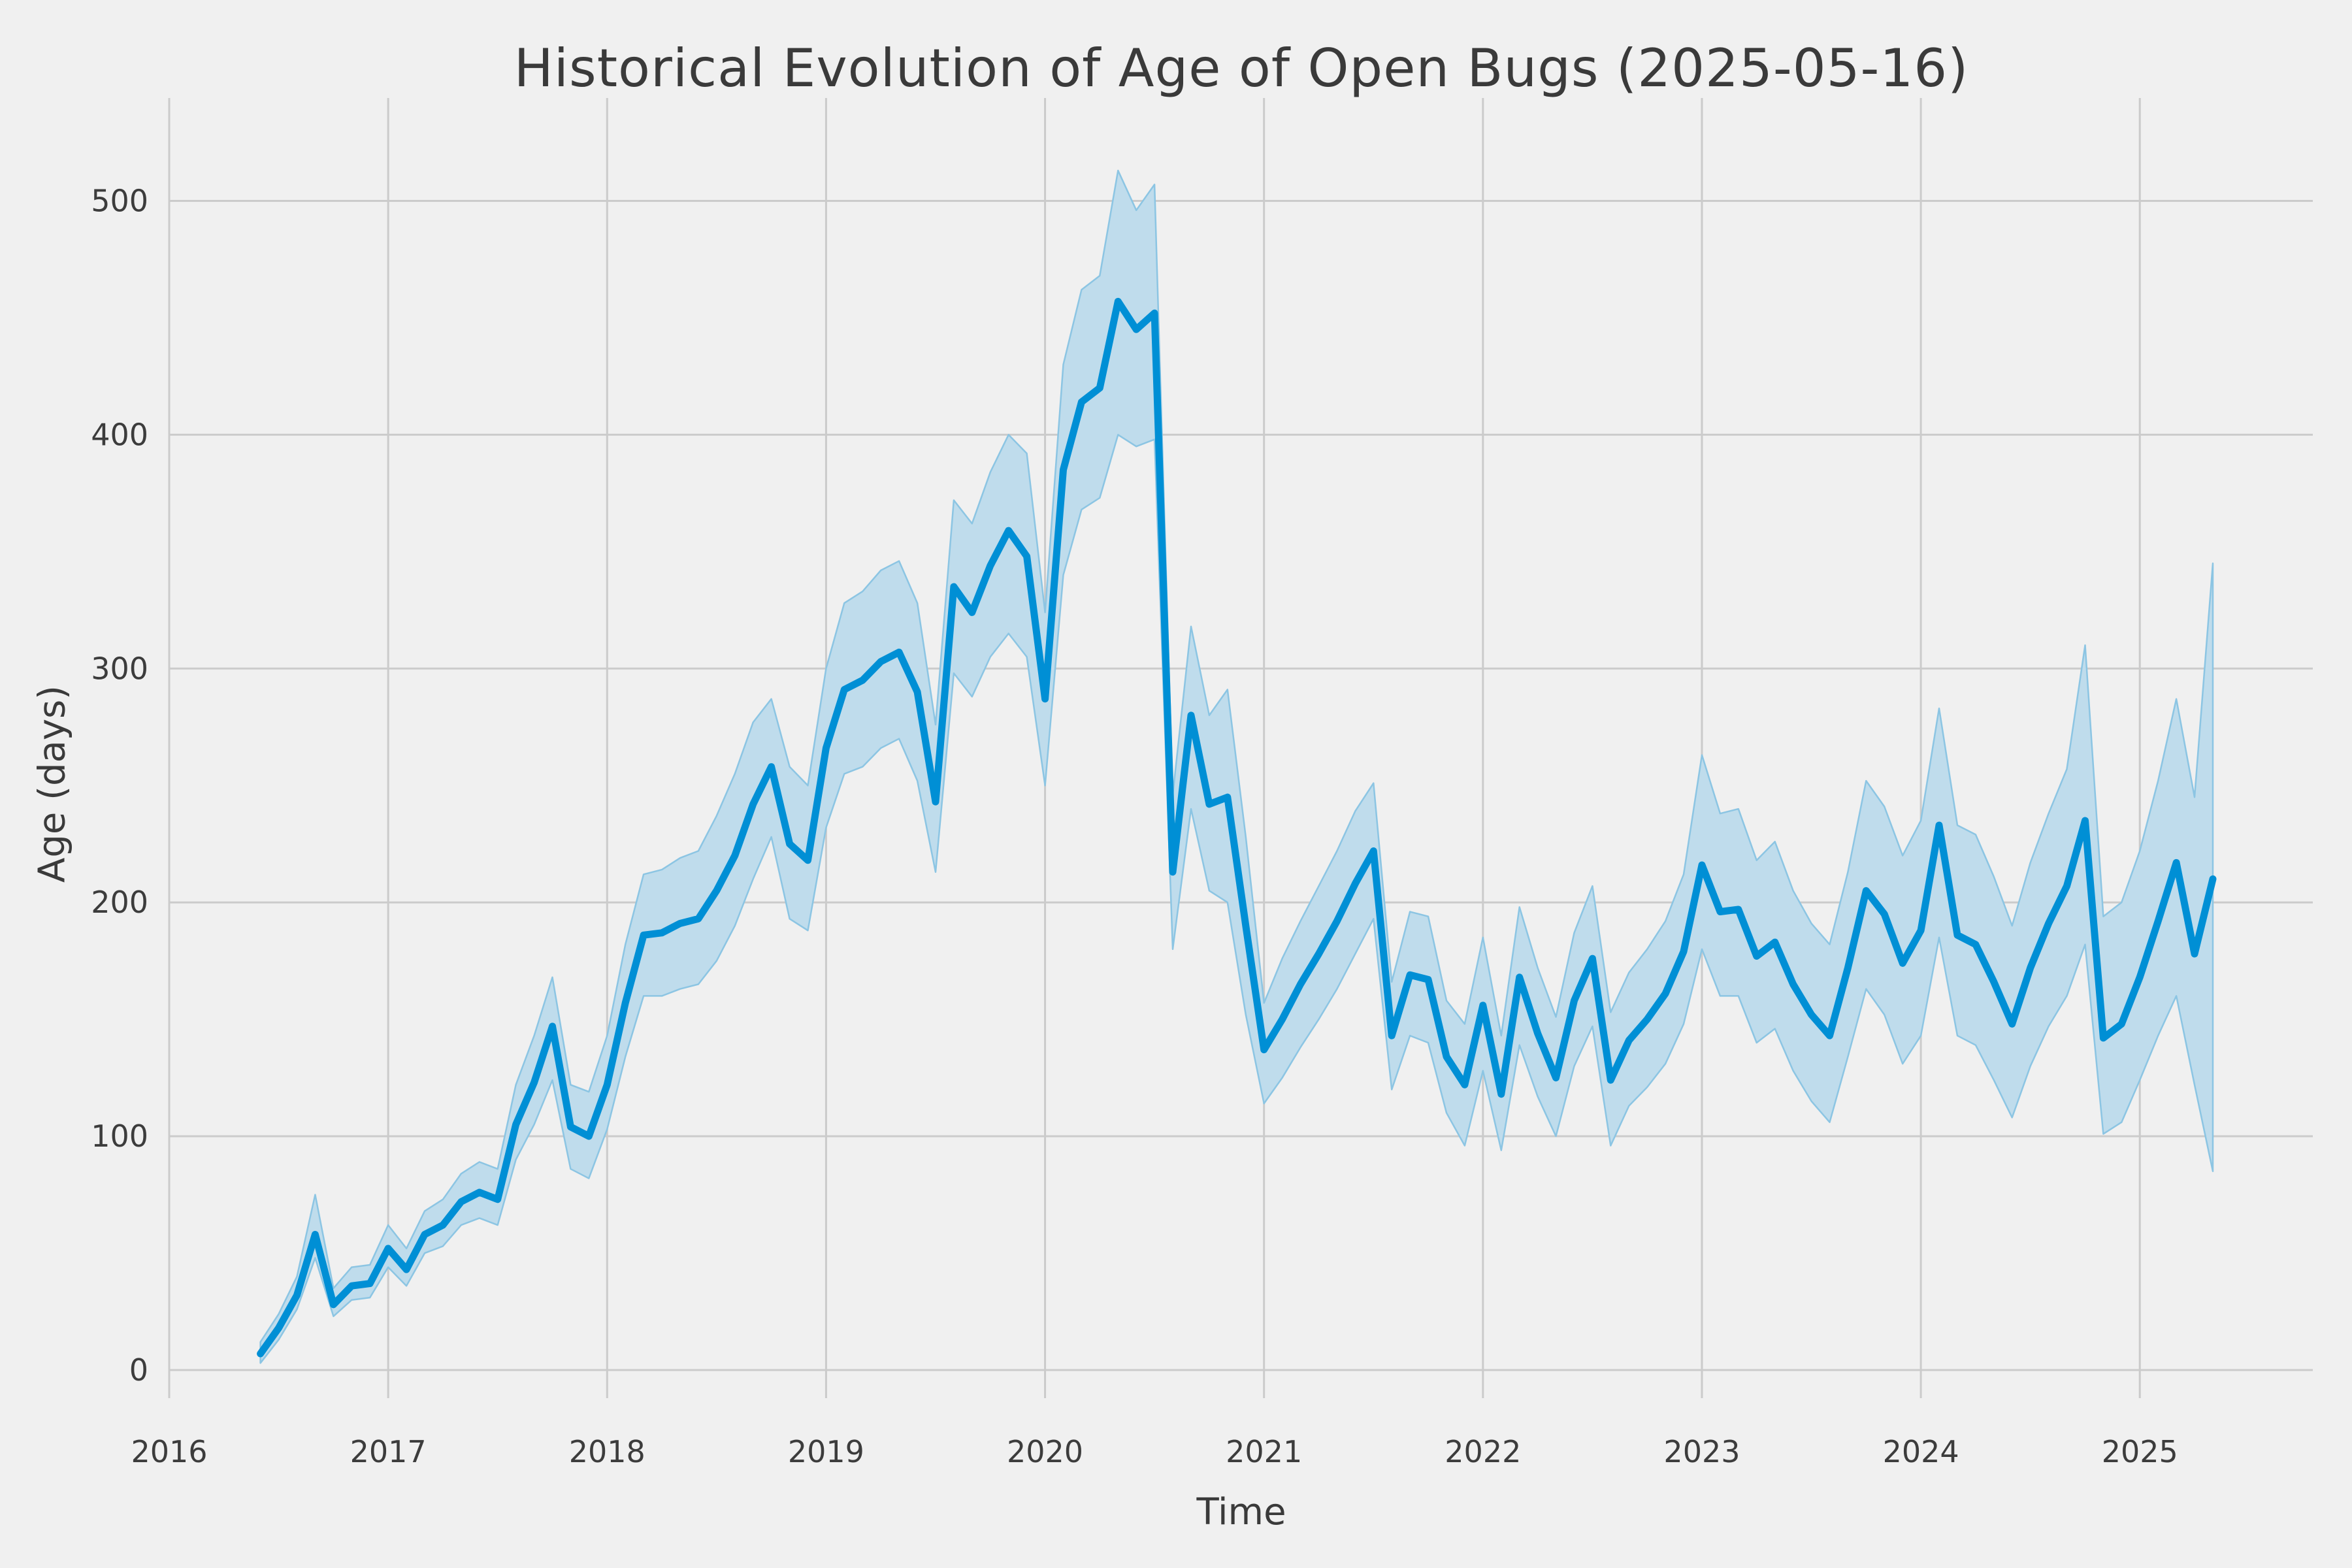  Describe the element at coordinates (826, 1451) in the screenshot. I see `x-tick-label: 2019` at that location.